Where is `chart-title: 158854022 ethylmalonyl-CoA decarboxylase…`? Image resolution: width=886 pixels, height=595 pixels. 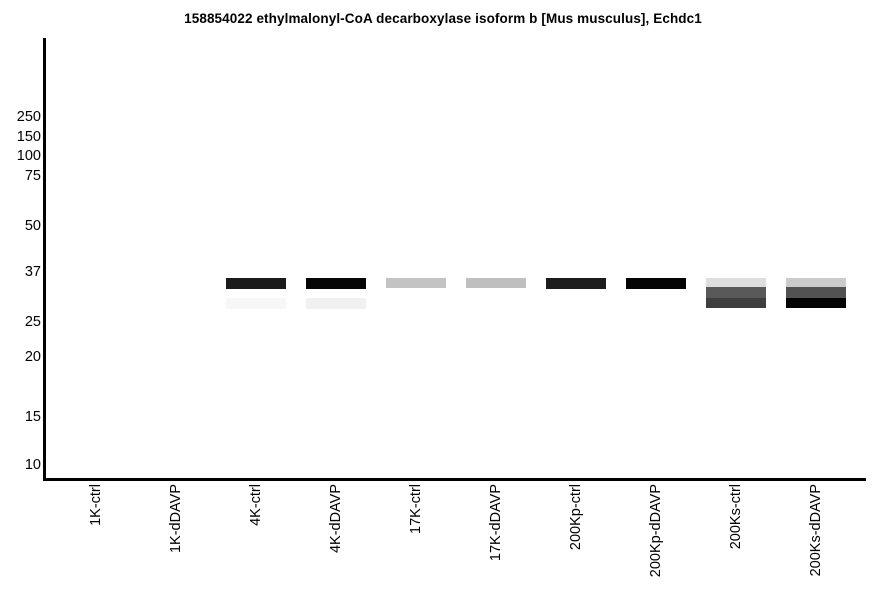 chart-title: 158854022 ethylmalonyl-CoA decarboxylase… is located at coordinates (443, 18).